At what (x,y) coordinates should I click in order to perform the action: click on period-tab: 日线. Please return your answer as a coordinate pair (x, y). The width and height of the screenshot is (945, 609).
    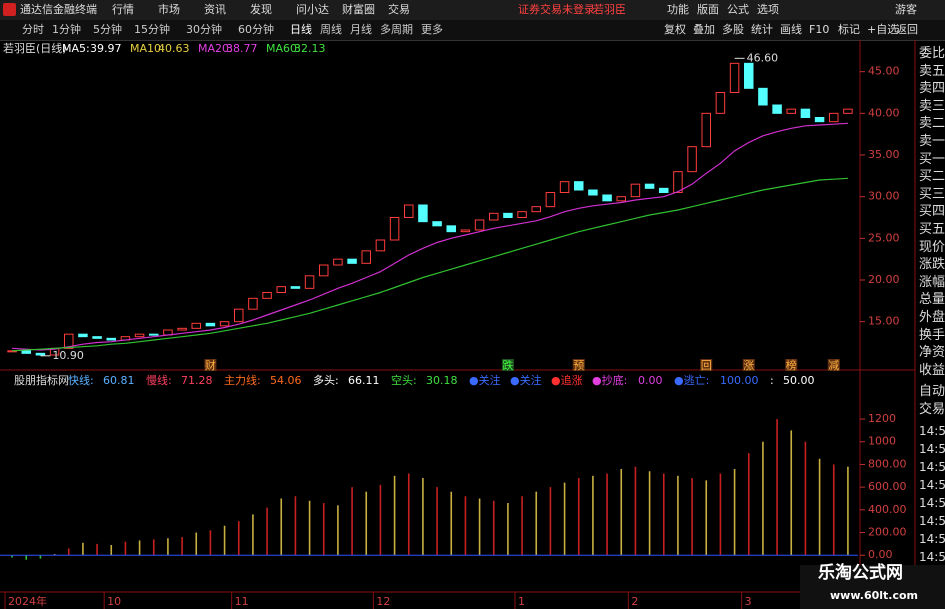
    Looking at the image, I should click on (301, 29).